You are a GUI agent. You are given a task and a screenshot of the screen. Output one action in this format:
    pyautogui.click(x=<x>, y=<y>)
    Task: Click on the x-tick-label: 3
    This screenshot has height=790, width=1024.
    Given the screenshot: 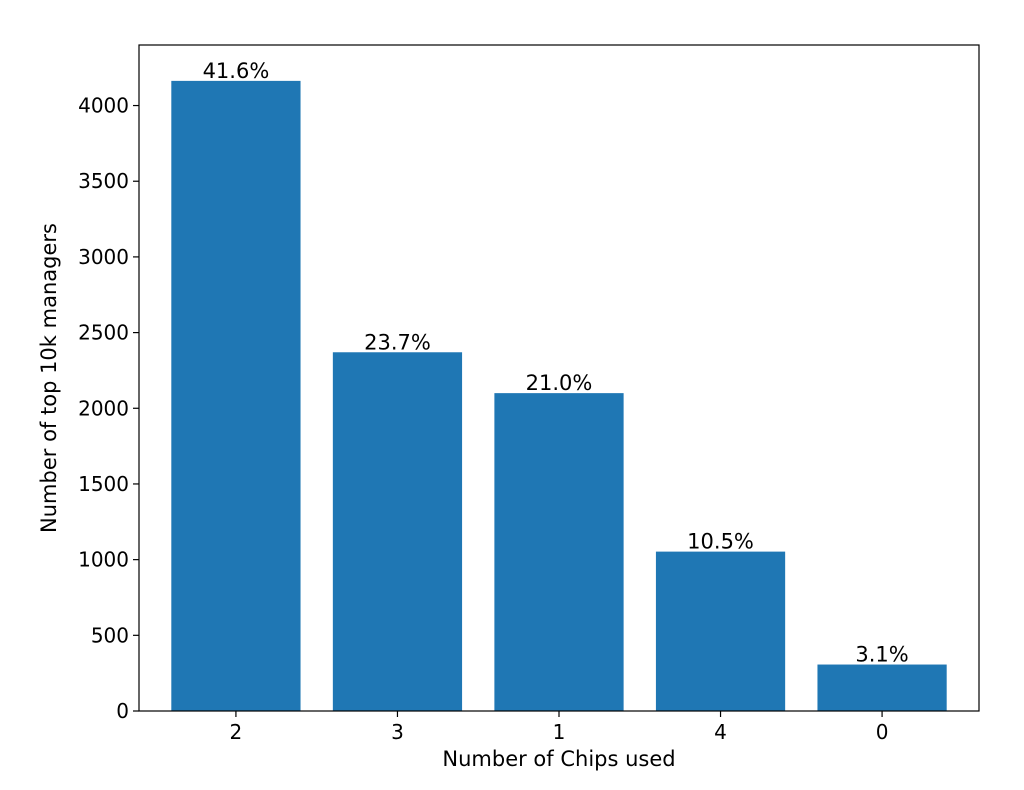 What is the action you would take?
    pyautogui.click(x=397, y=732)
    